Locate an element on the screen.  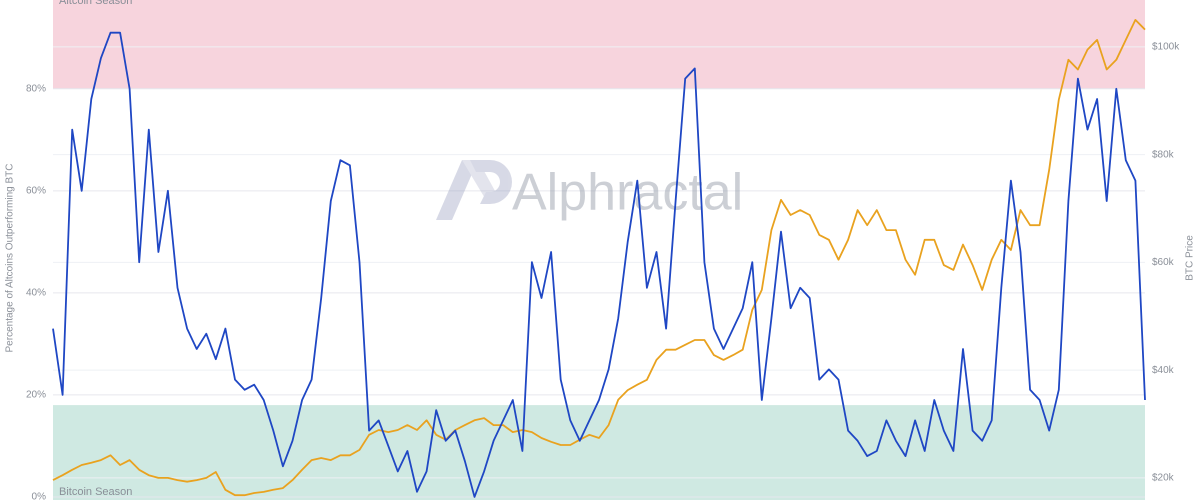
y-tick-label: 40% is located at coordinates (36, 292).